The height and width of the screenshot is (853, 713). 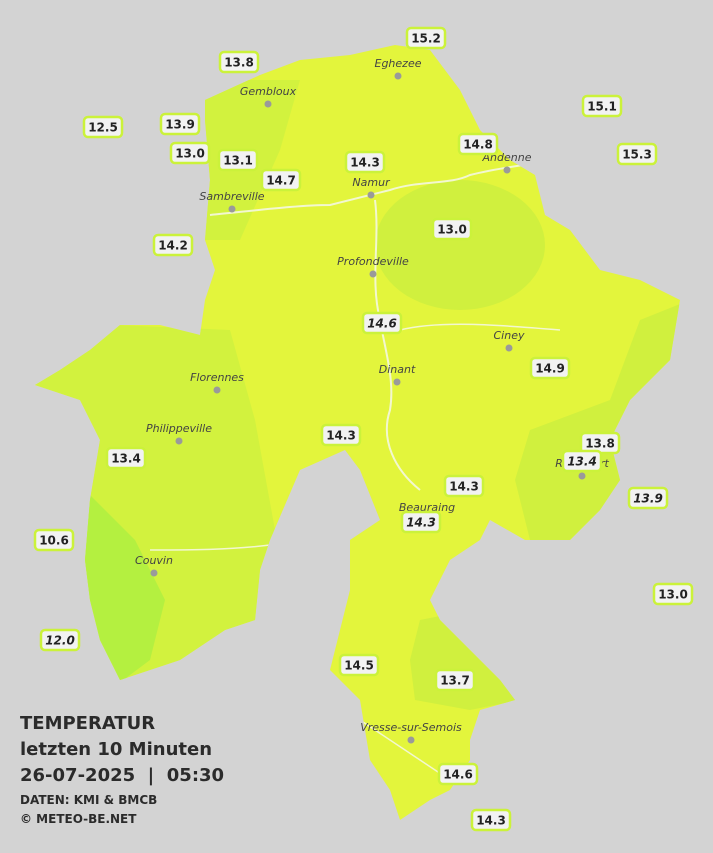 I want to click on station-value: 14.5, so click(x=359, y=666).